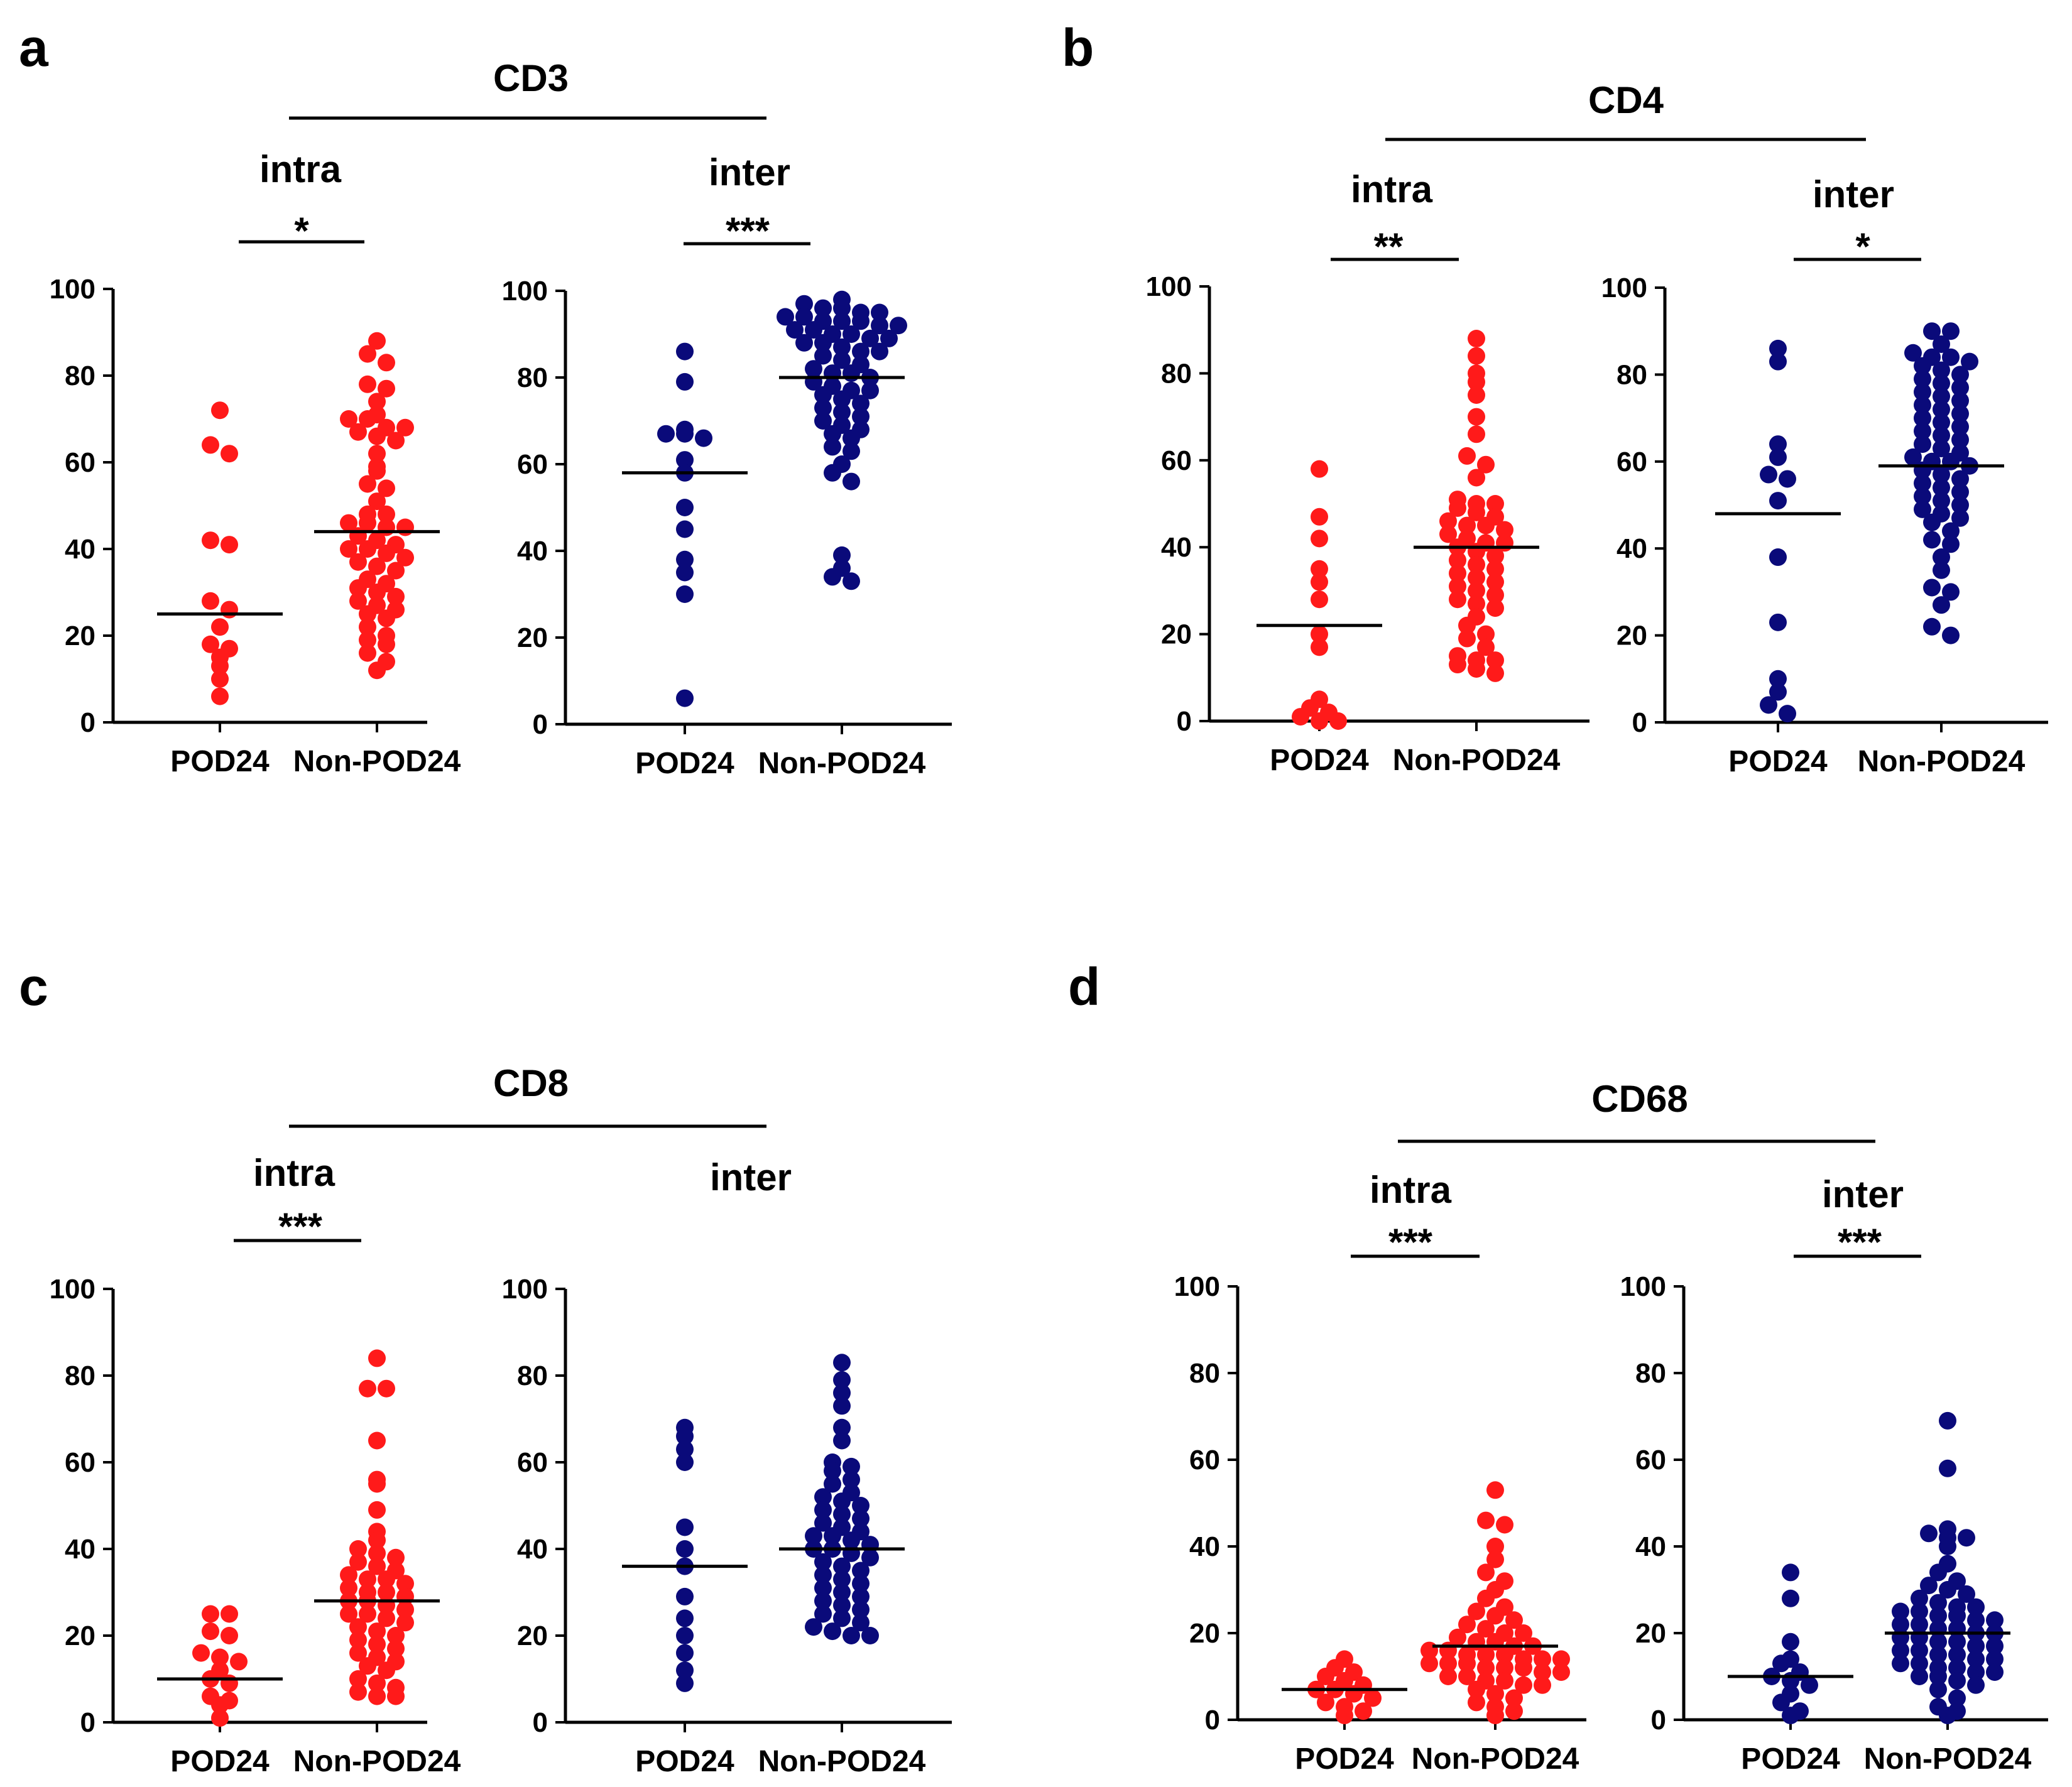 The height and width of the screenshot is (1787, 2072). Describe the element at coordinates (1389, 246) in the screenshot. I see `significance-stars: **` at that location.